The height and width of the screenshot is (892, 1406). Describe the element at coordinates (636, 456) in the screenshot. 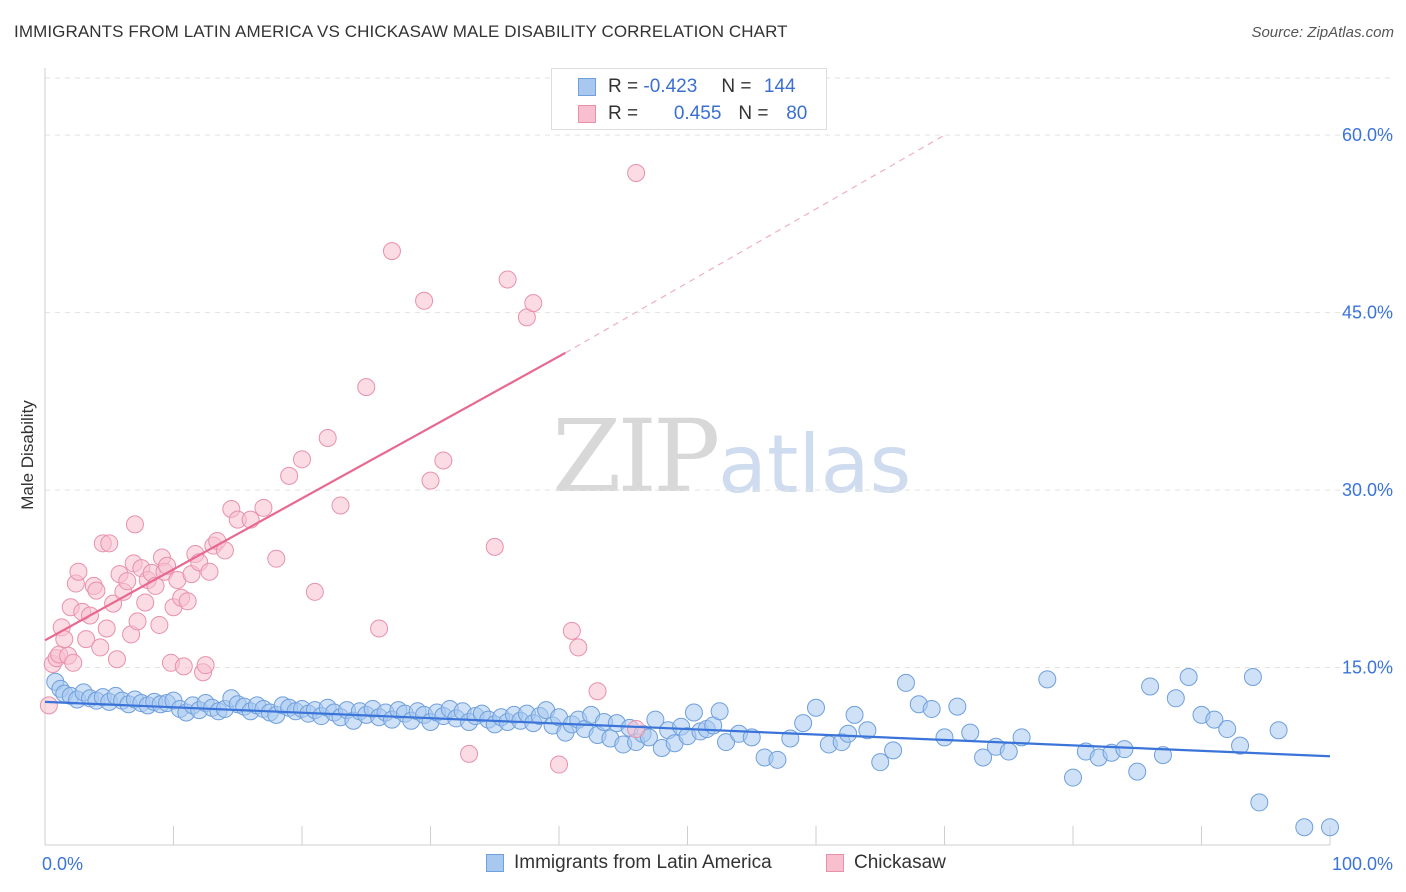

I see `watermark-zip: ZIP` at that location.